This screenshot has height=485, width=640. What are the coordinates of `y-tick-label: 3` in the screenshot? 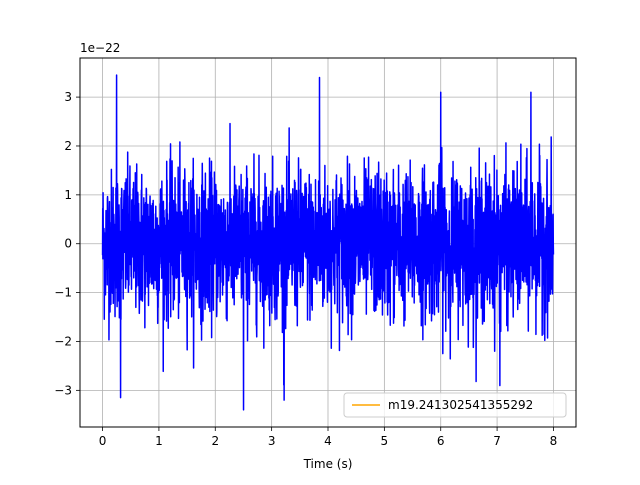 It's located at (68, 97).